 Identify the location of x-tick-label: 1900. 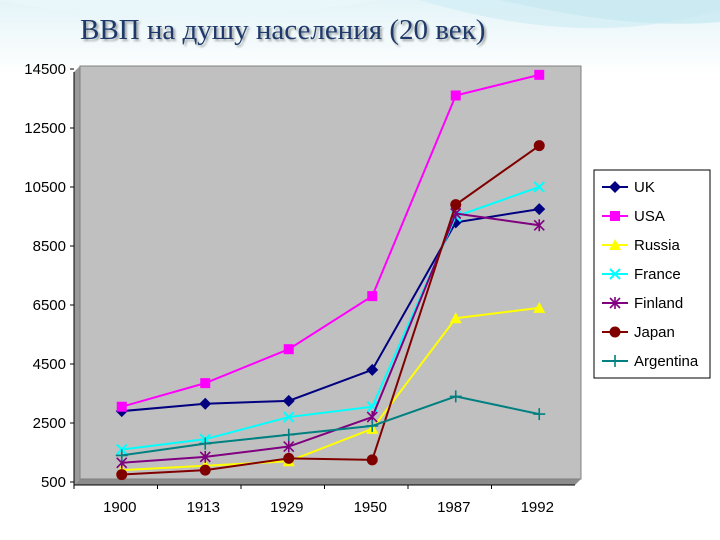
(119, 507).